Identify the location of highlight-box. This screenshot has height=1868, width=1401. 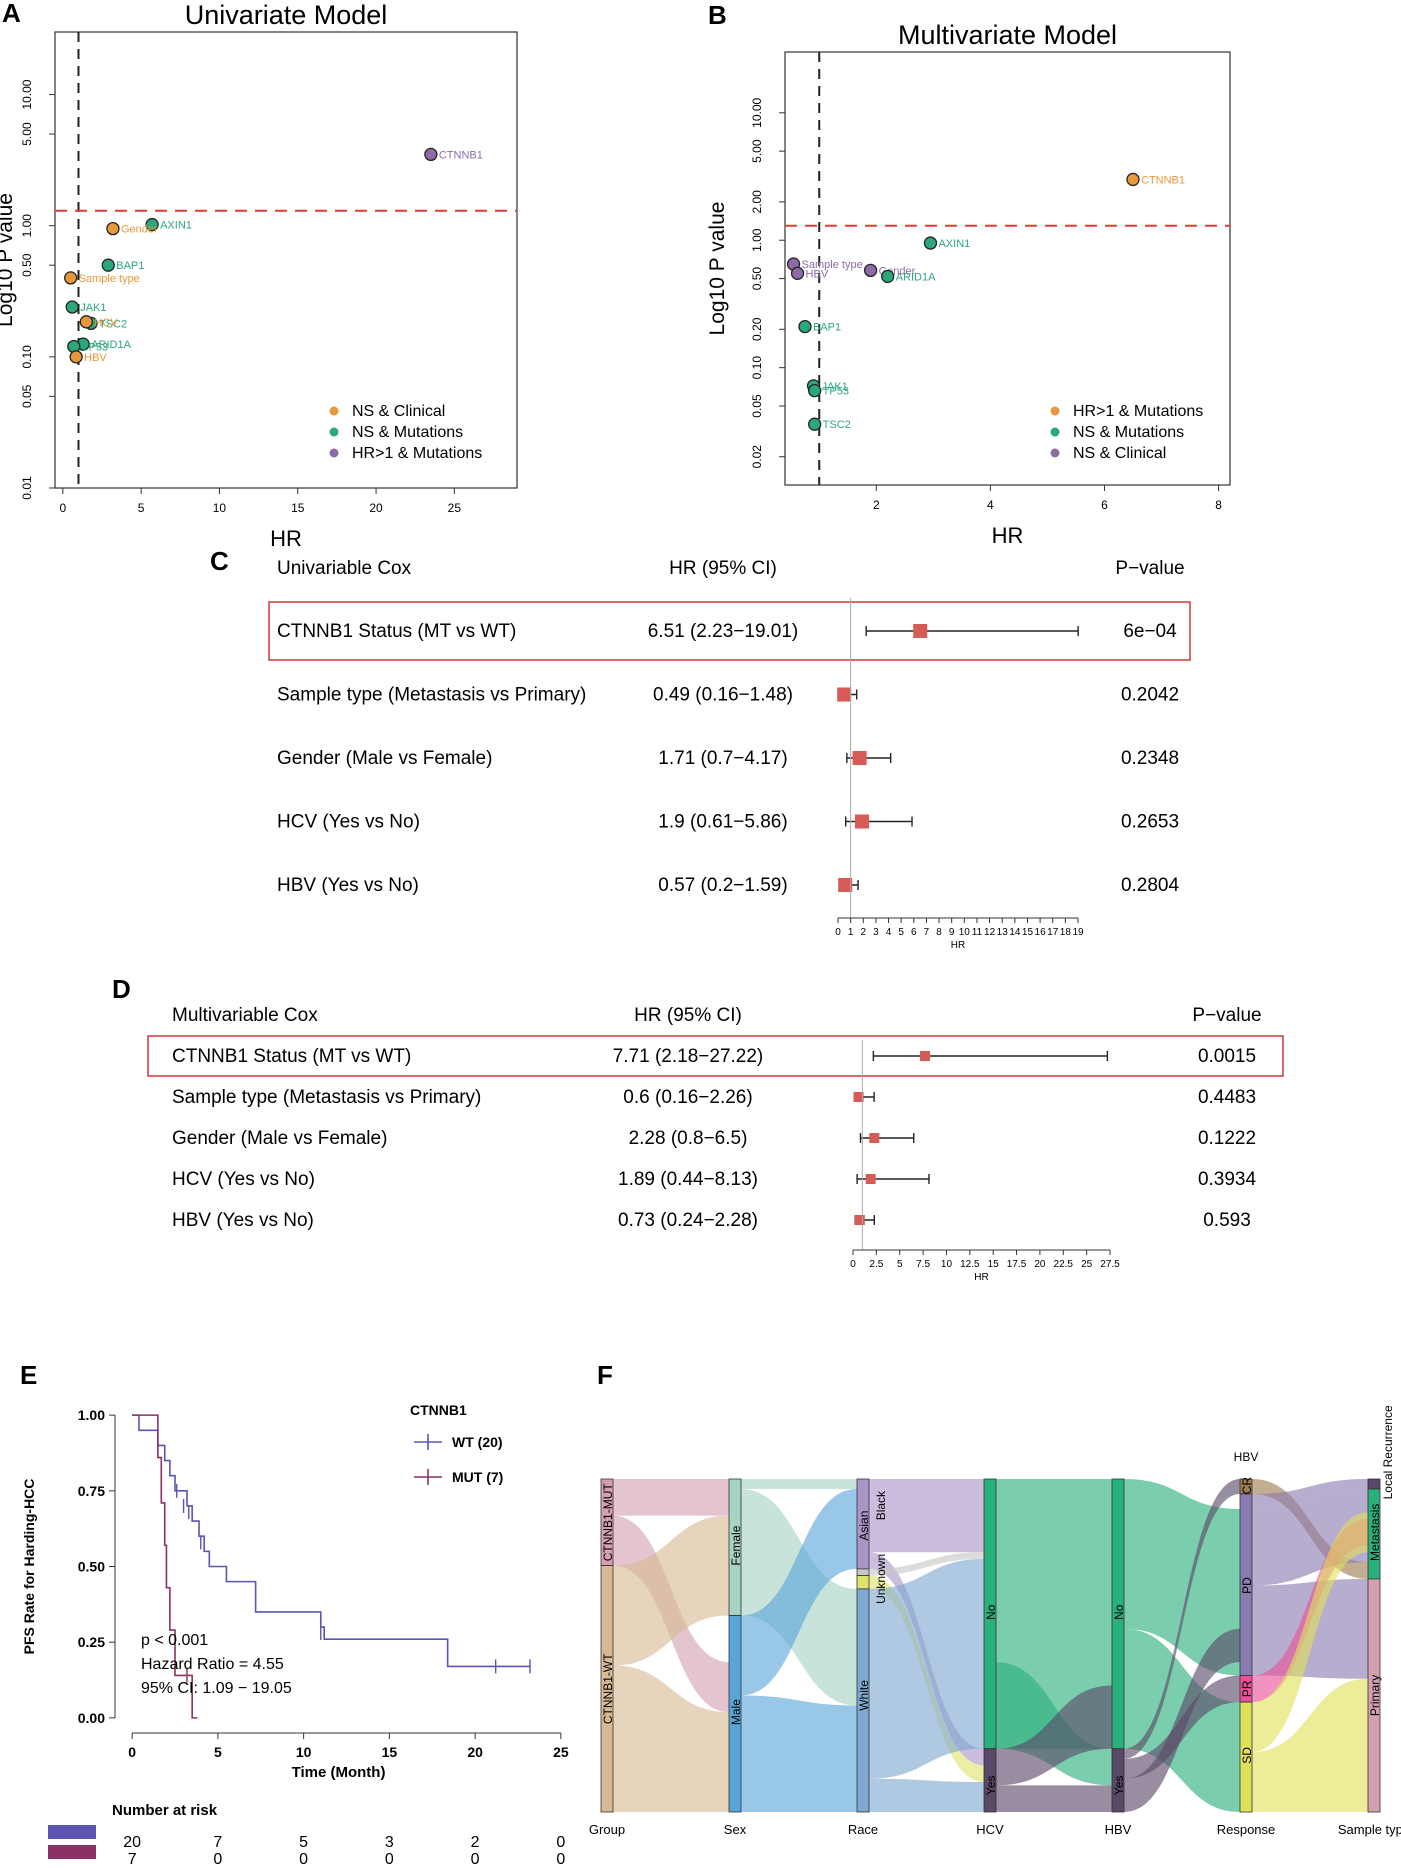
(729, 631).